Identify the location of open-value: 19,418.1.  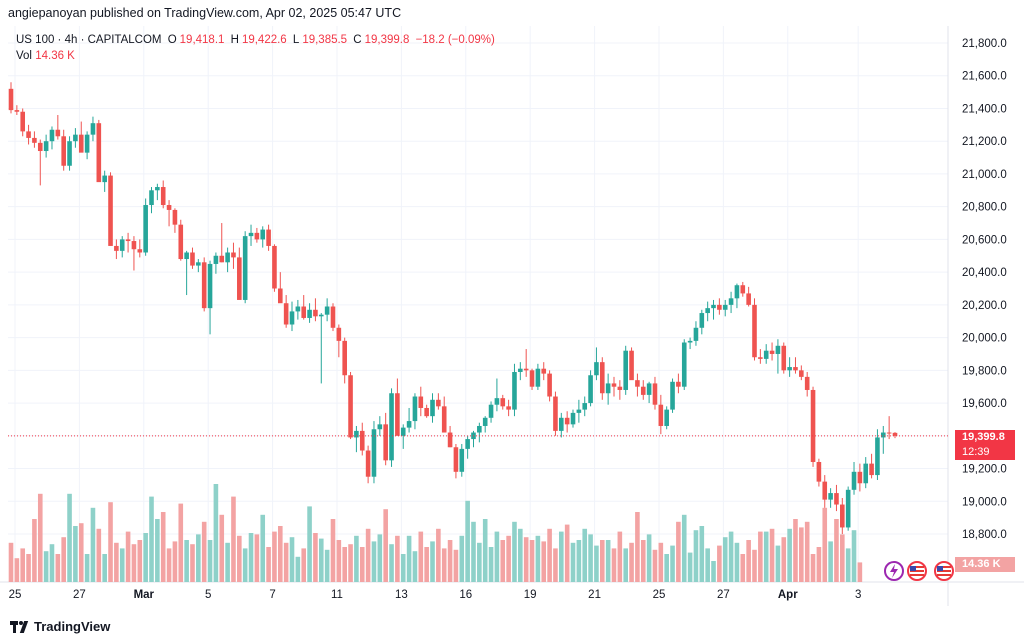
(202, 40).